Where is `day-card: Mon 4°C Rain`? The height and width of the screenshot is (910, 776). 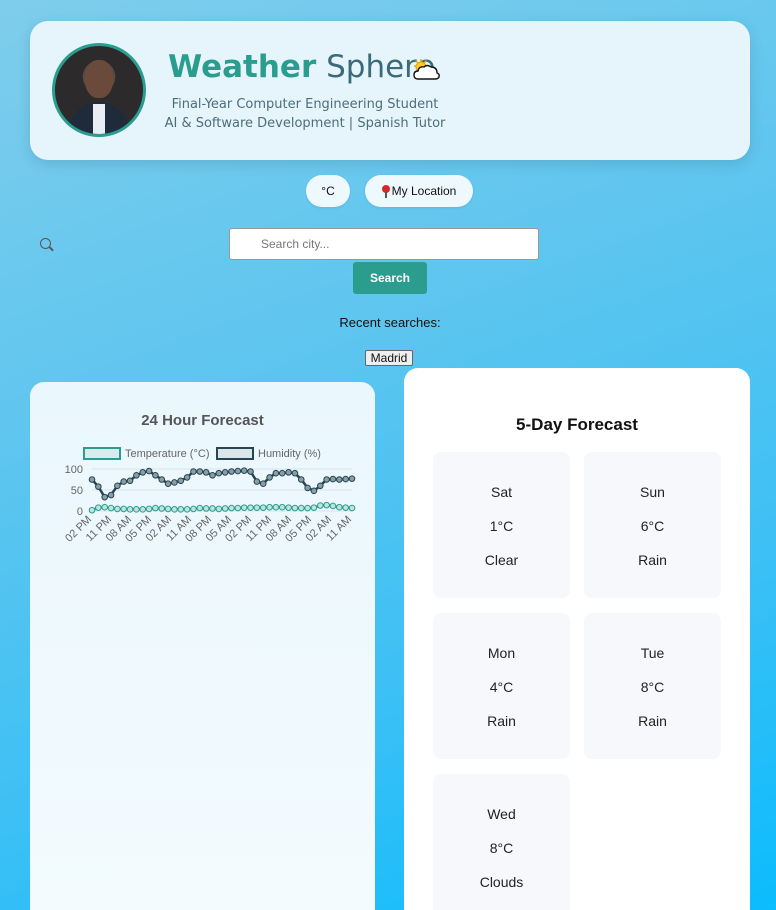
day-card: Mon 4°C Rain is located at coordinates (501, 686).